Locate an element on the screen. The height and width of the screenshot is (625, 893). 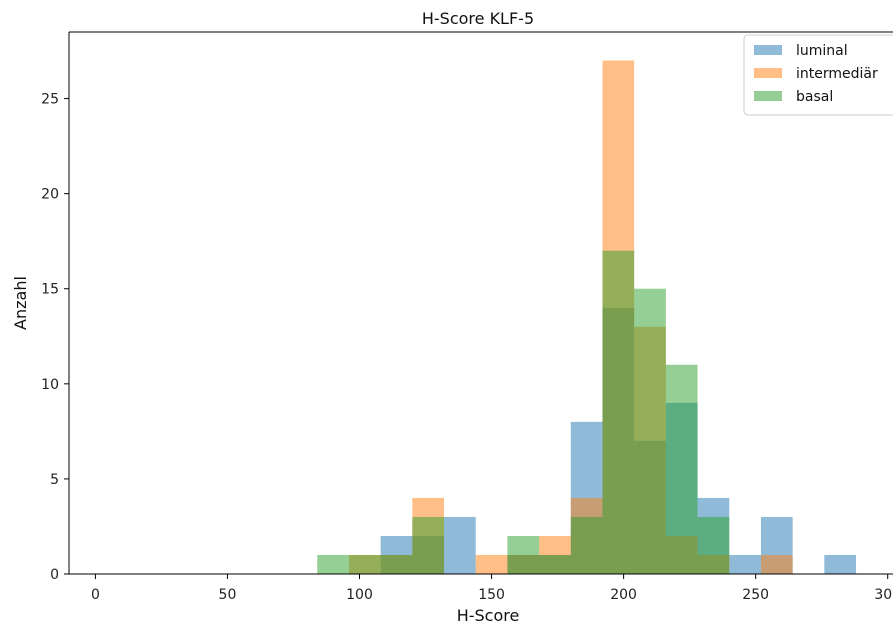
y-axis-label: Anzahl is located at coordinates (20, 303).